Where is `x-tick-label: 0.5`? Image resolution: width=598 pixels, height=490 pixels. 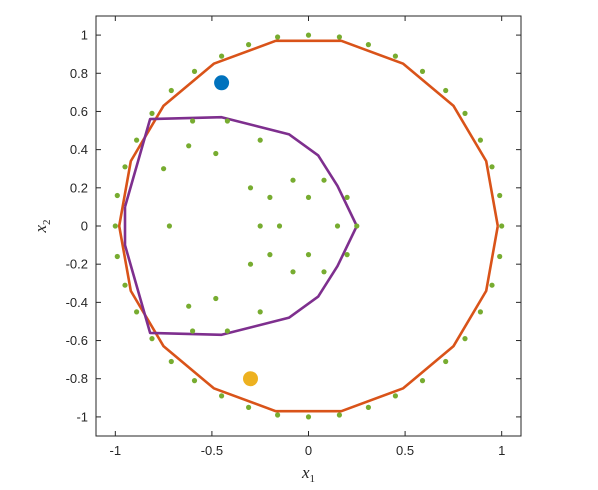
x-tick-label: 0.5 is located at coordinates (405, 450).